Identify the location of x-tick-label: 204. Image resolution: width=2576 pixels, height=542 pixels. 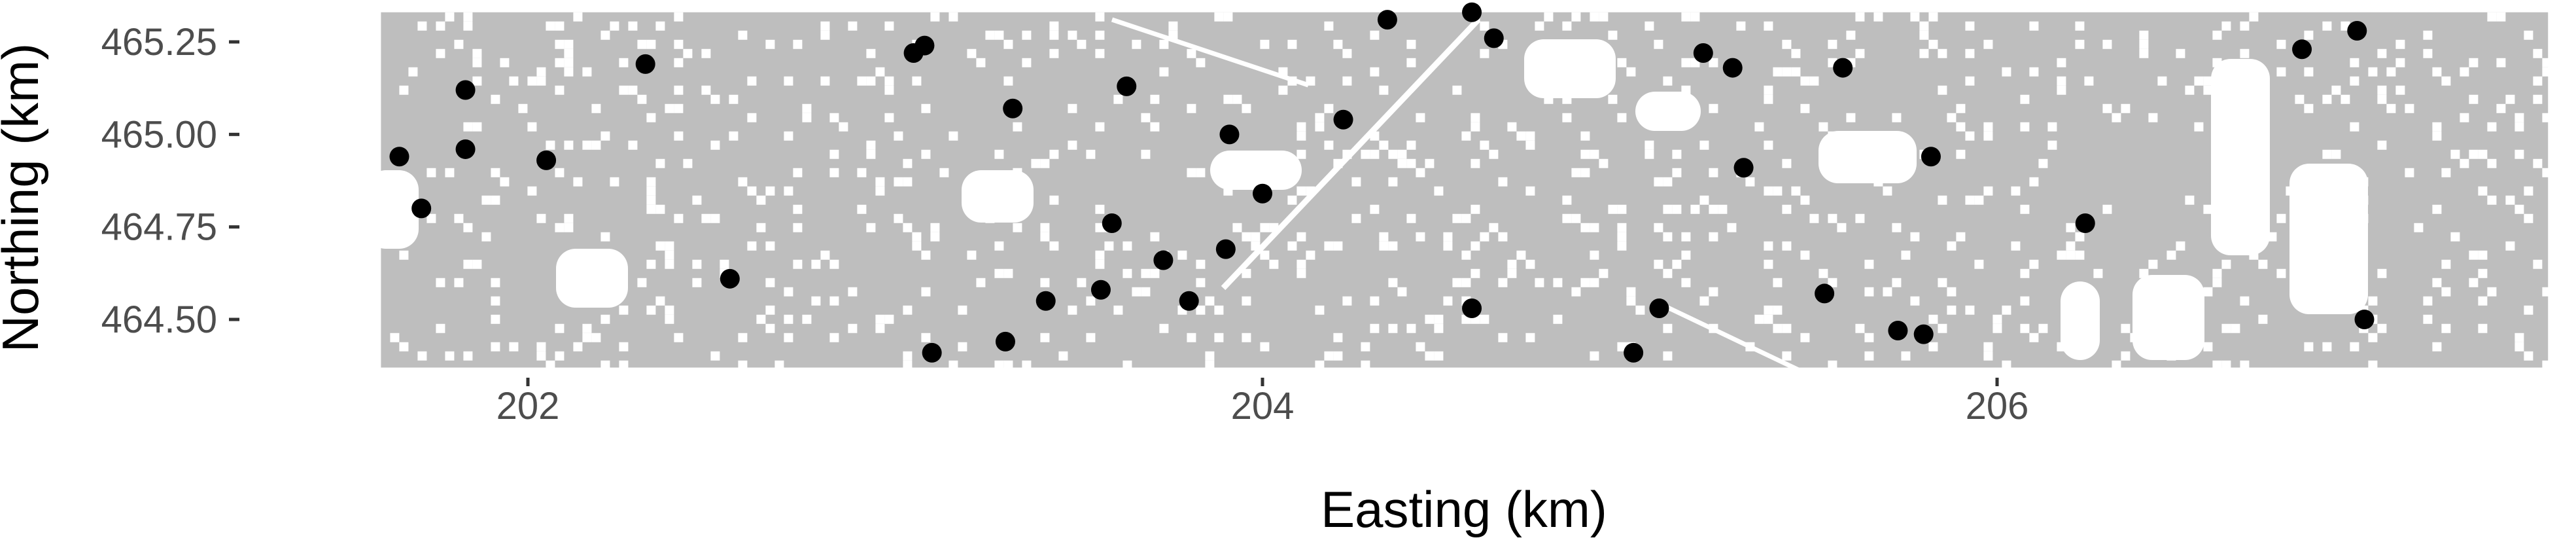
(1263, 406).